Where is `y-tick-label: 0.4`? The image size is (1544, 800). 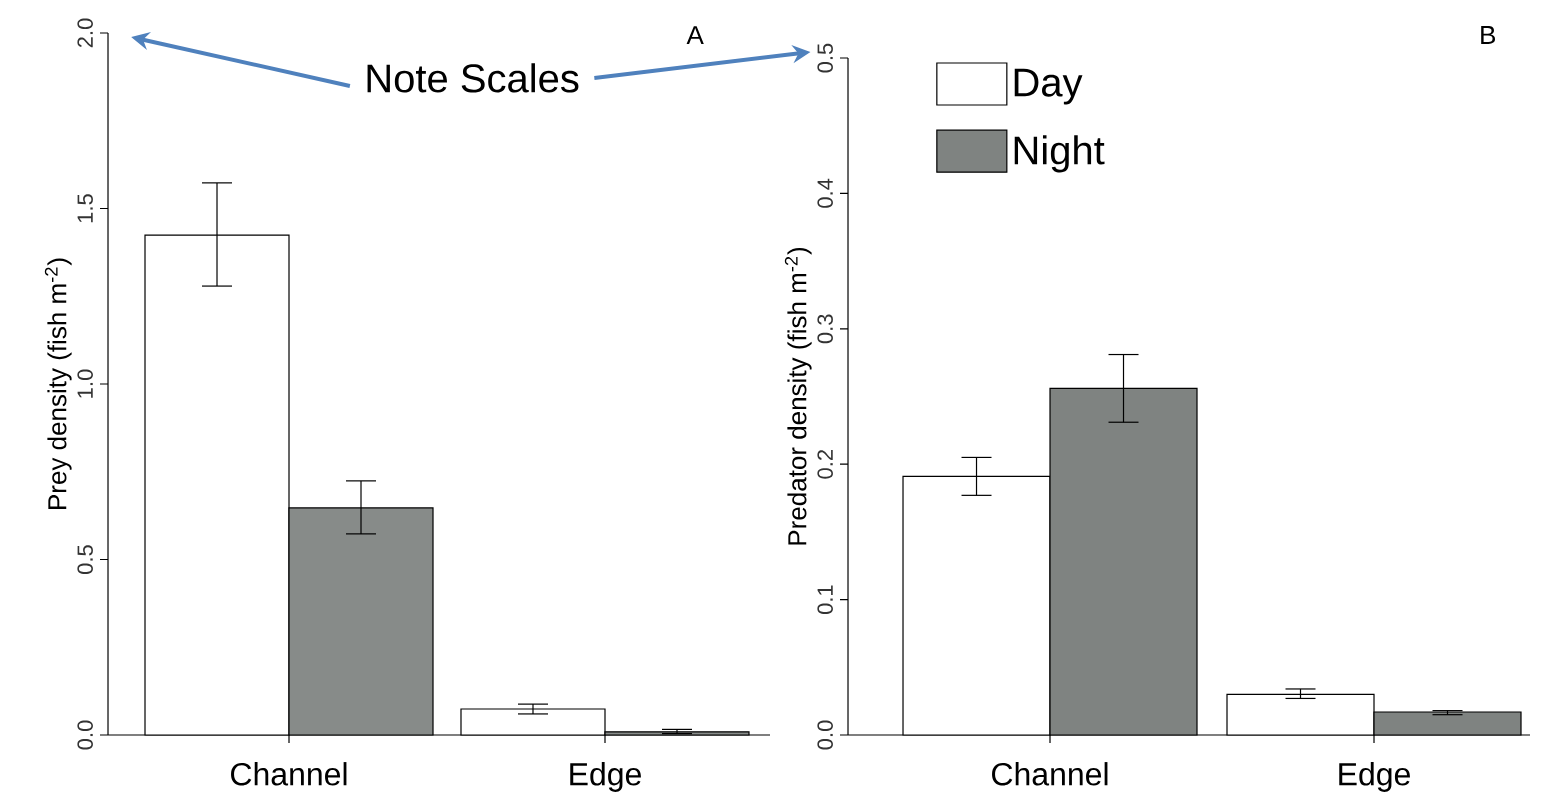
y-tick-label: 0.4 is located at coordinates (825, 193).